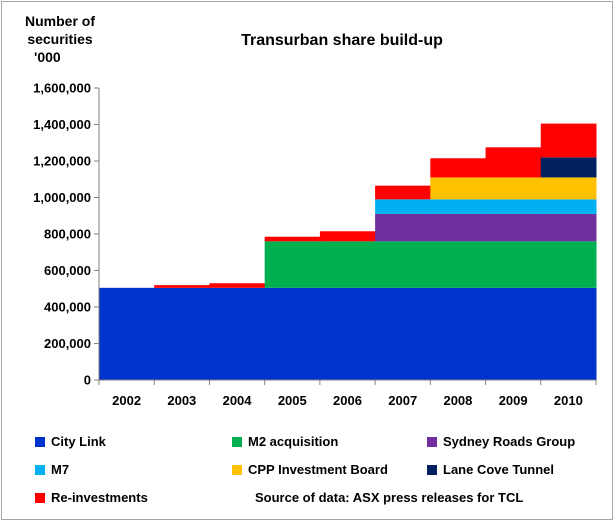  Describe the element at coordinates (513, 188) in the screenshot. I see `bar-cpp-investment-board-2009` at that location.